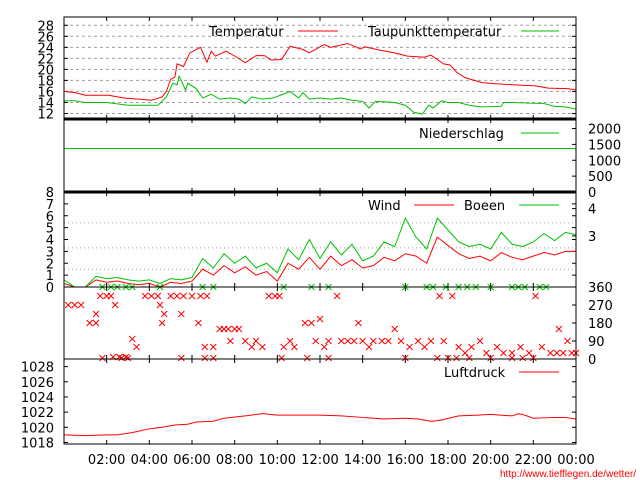 Image resolution: width=640 pixels, height=480 pixels. I want to click on y-tick-label: 1028, so click(37, 368).